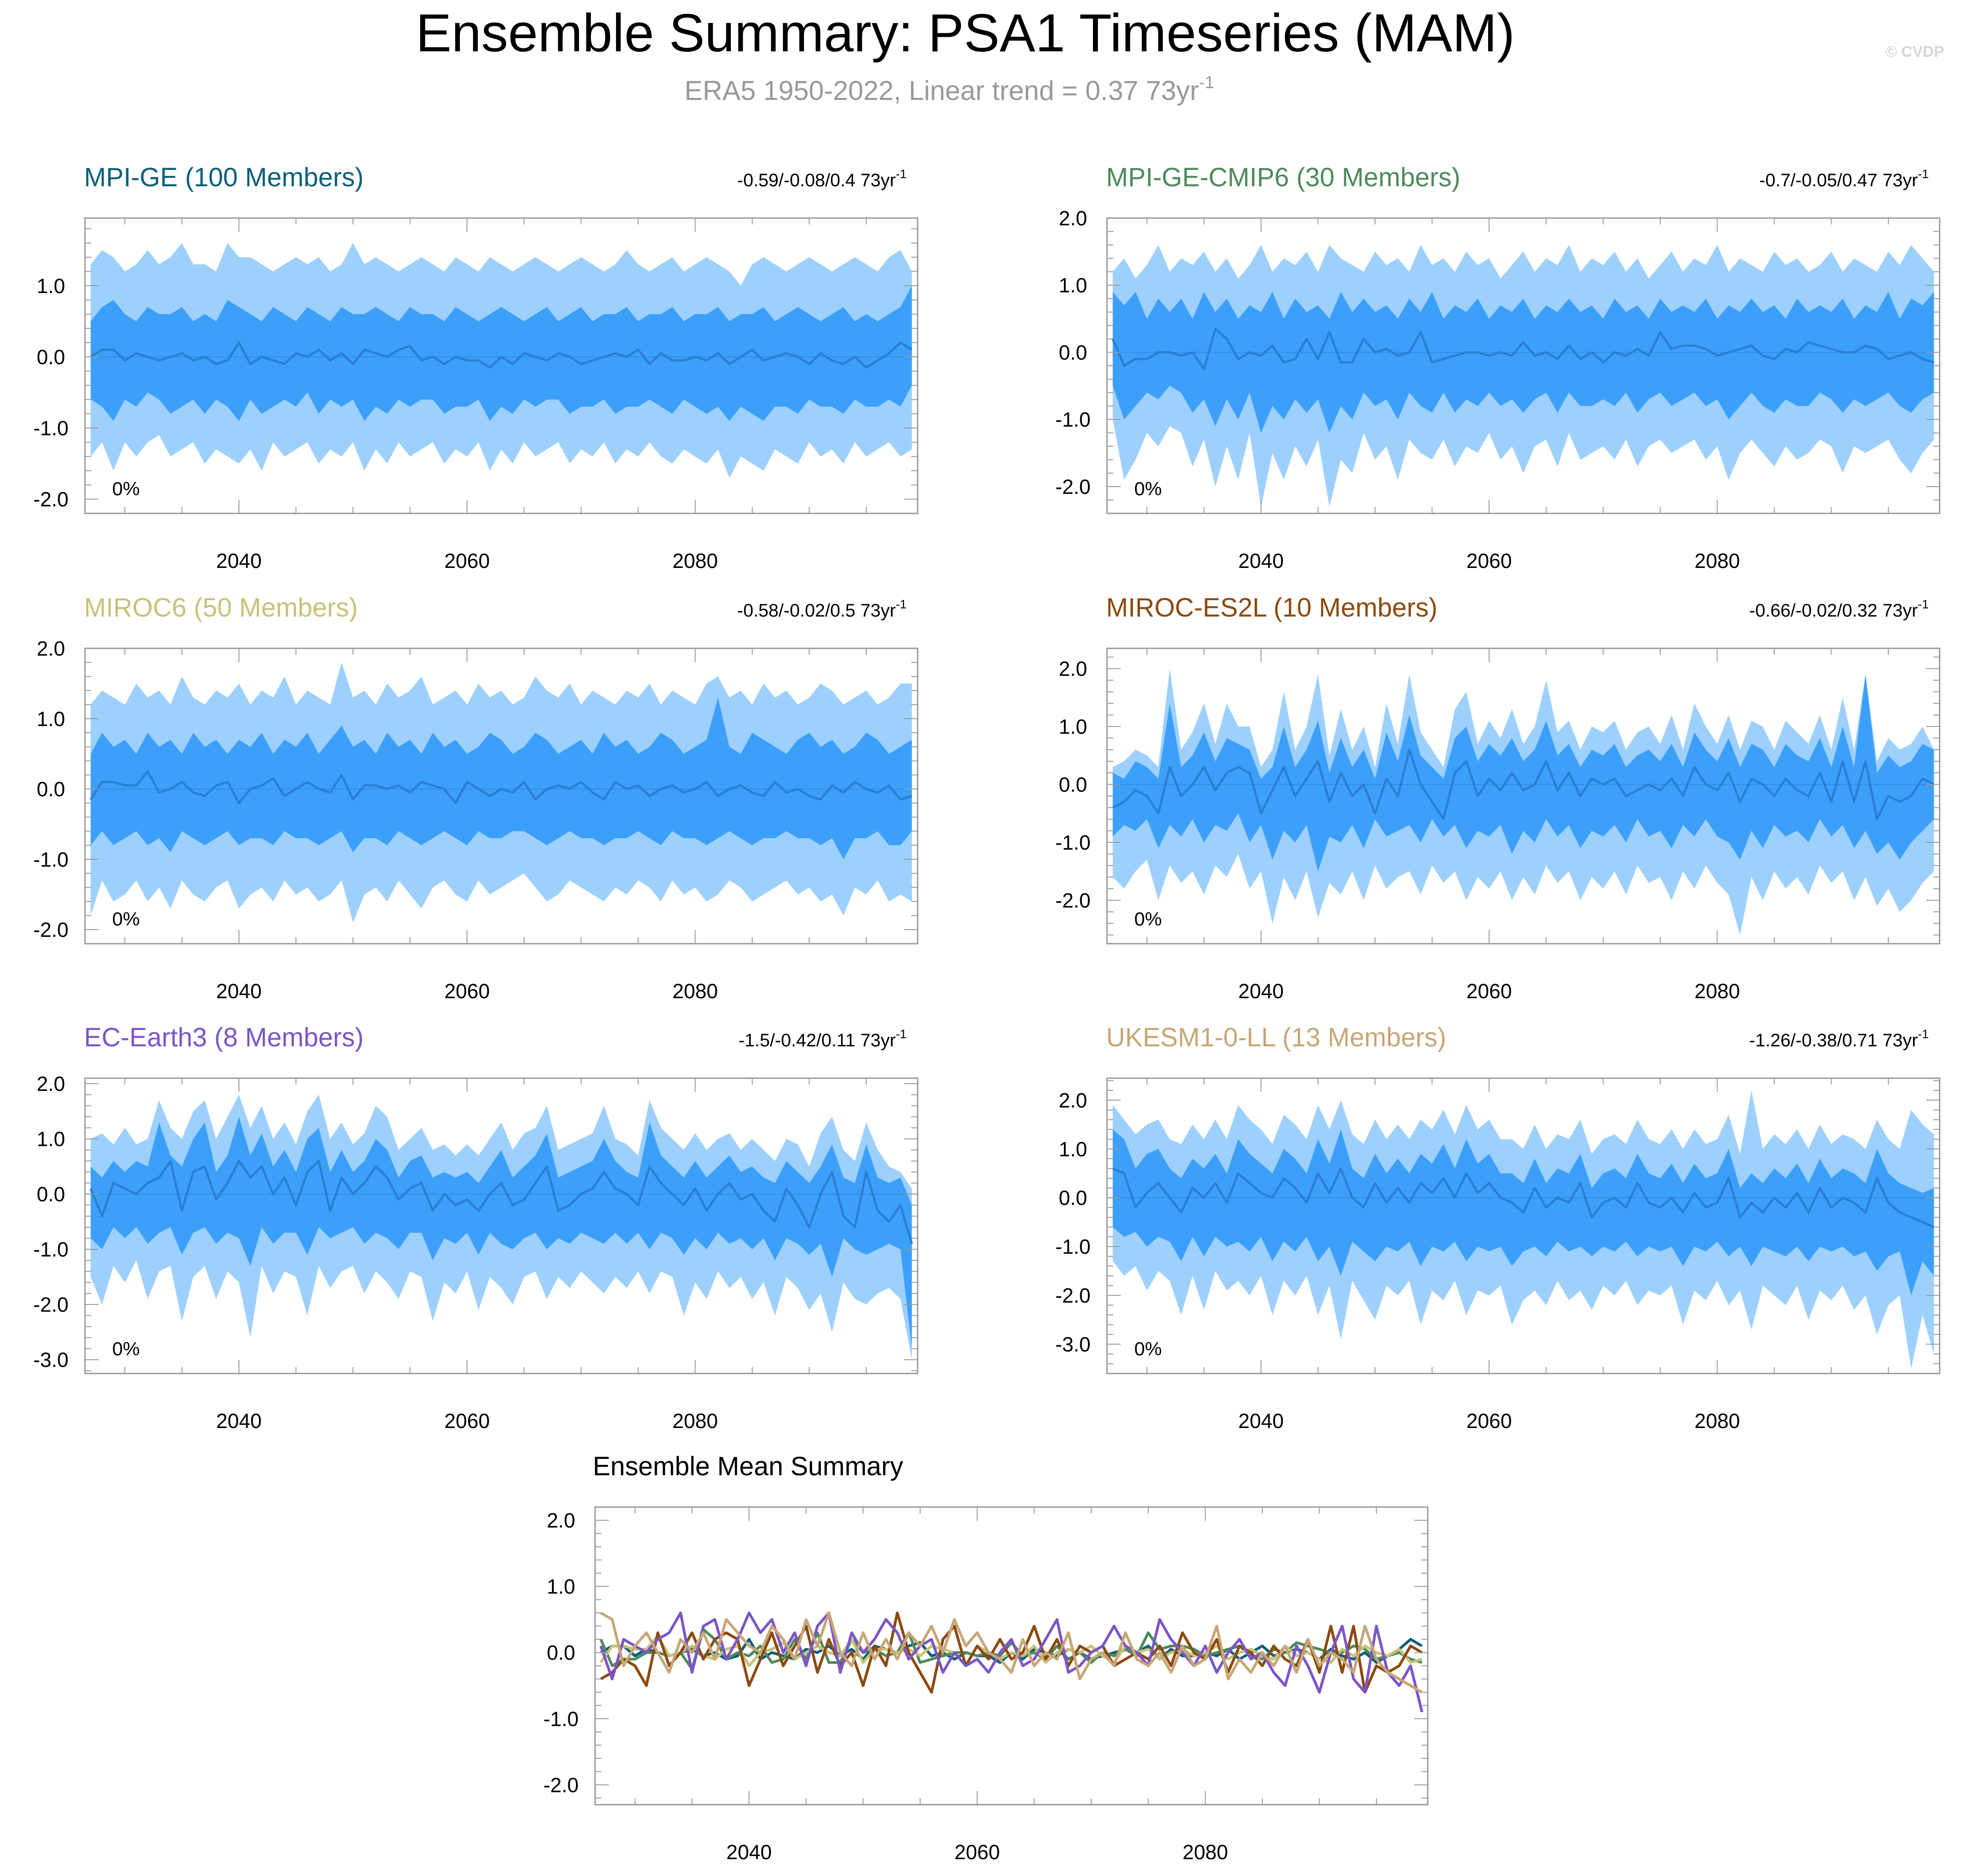  Describe the element at coordinates (1283, 177) in the screenshot. I see `panel-title: MPI-GE-CMIP6 (30 Members)` at that location.